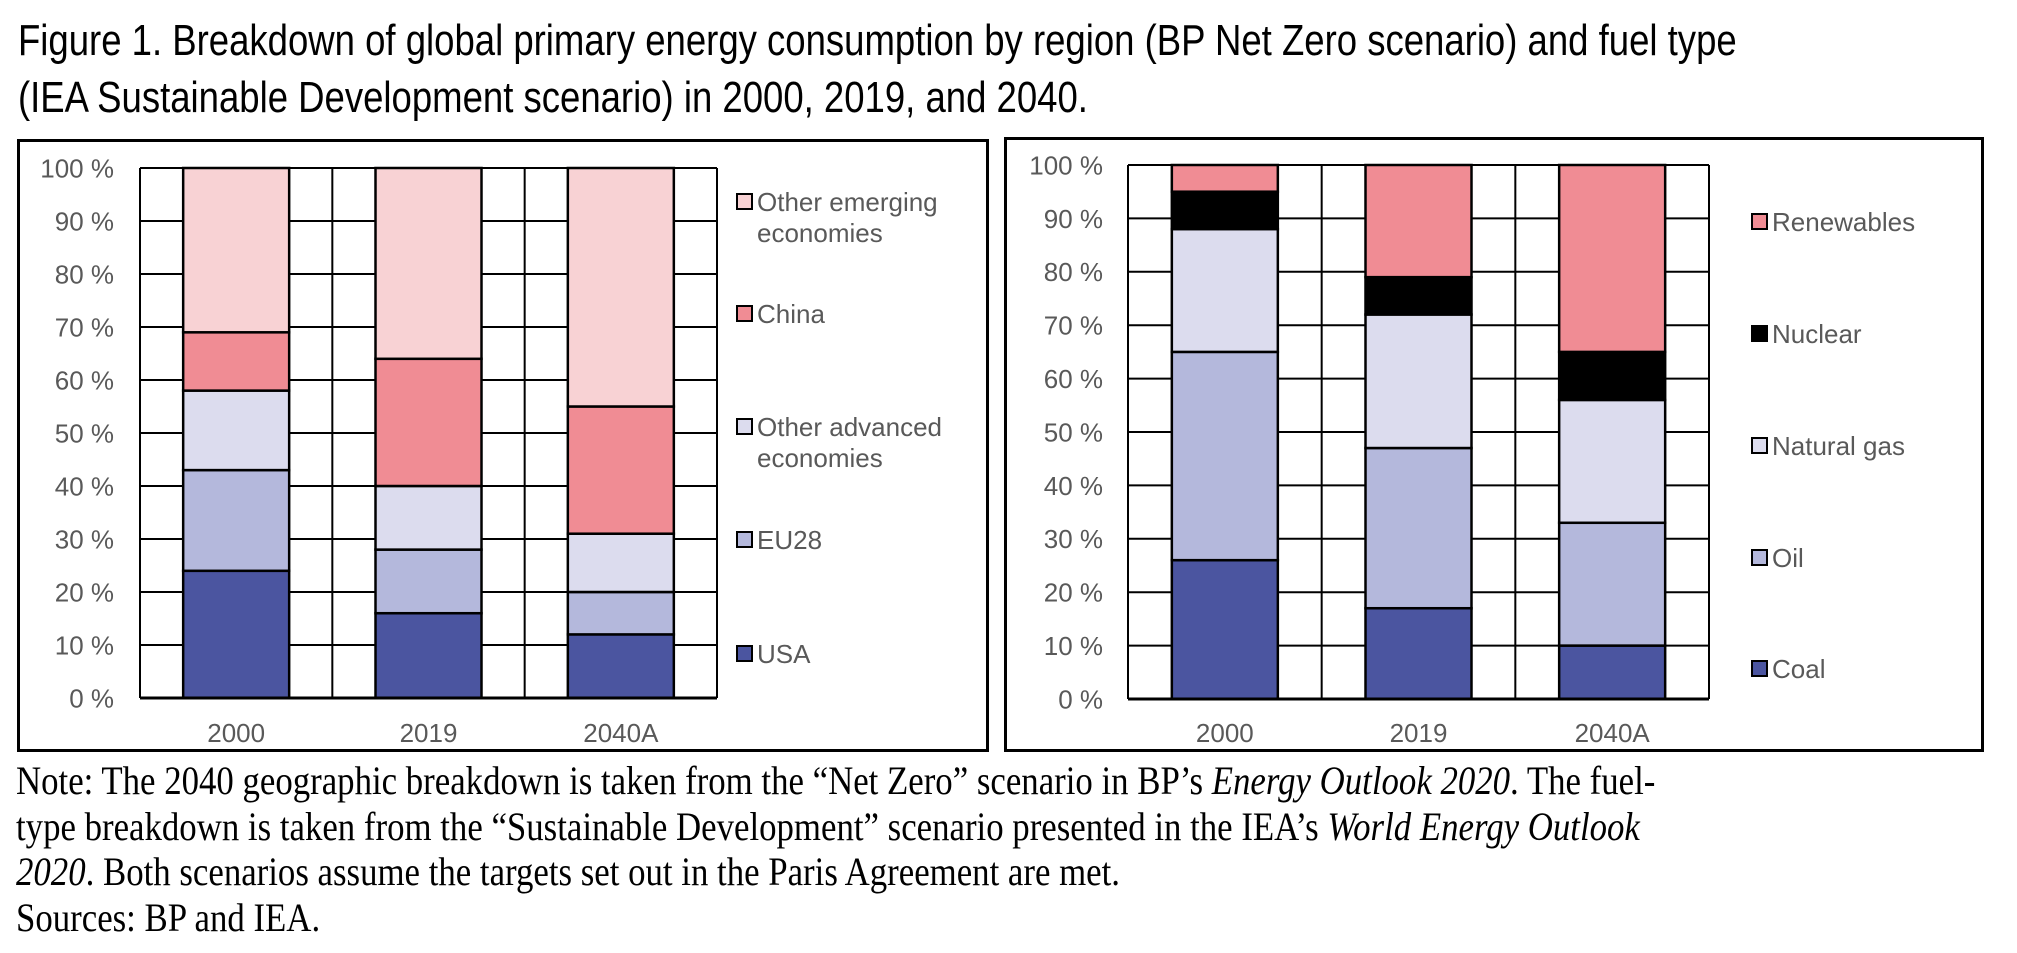  I want to click on bar-segment-natural-gas-2019, so click(1418, 381).